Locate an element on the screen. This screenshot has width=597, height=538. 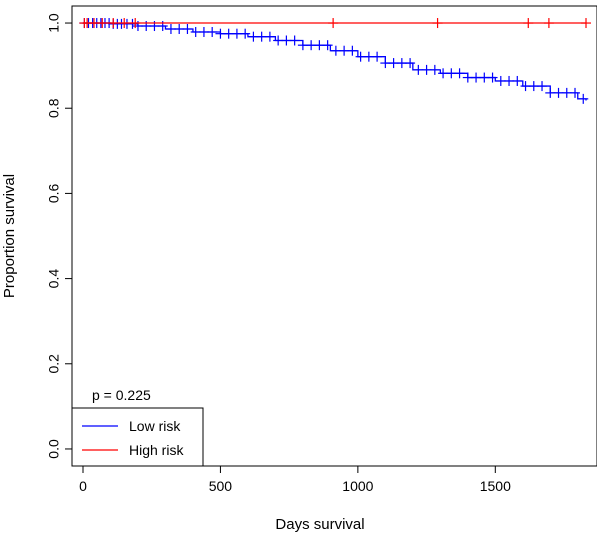
y-tick-label-4: 0.8 is located at coordinates (54, 108).